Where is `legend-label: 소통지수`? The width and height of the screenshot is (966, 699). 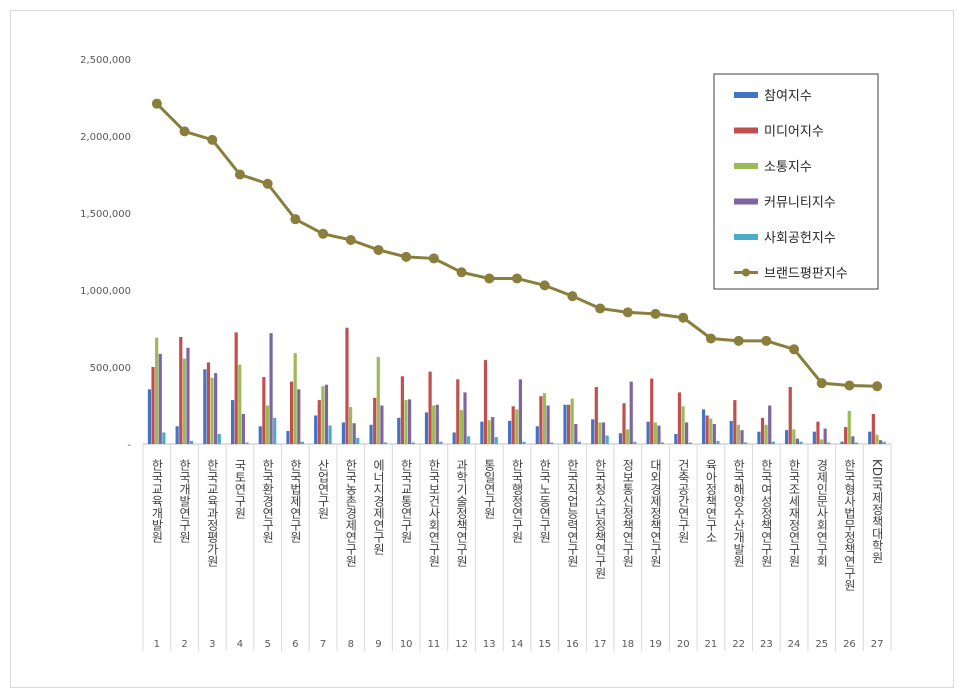
legend-label: 소통지수 is located at coordinates (788, 167).